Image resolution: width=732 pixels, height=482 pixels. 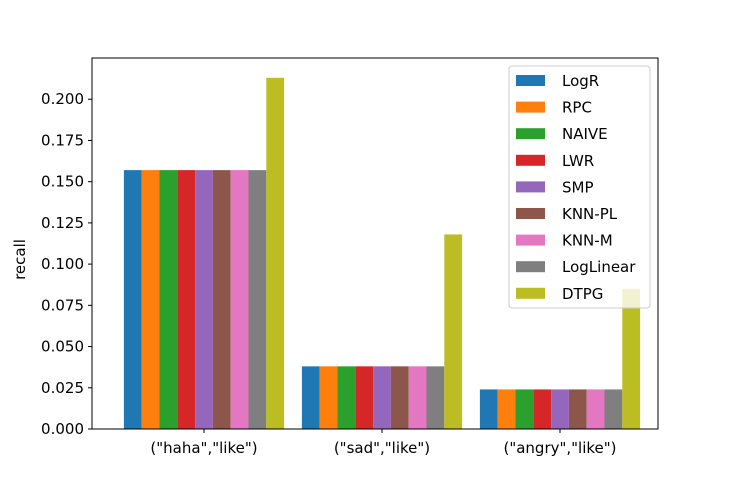 What do you see at coordinates (62, 429) in the screenshot?
I see `y-tick-label: 0.000` at bounding box center [62, 429].